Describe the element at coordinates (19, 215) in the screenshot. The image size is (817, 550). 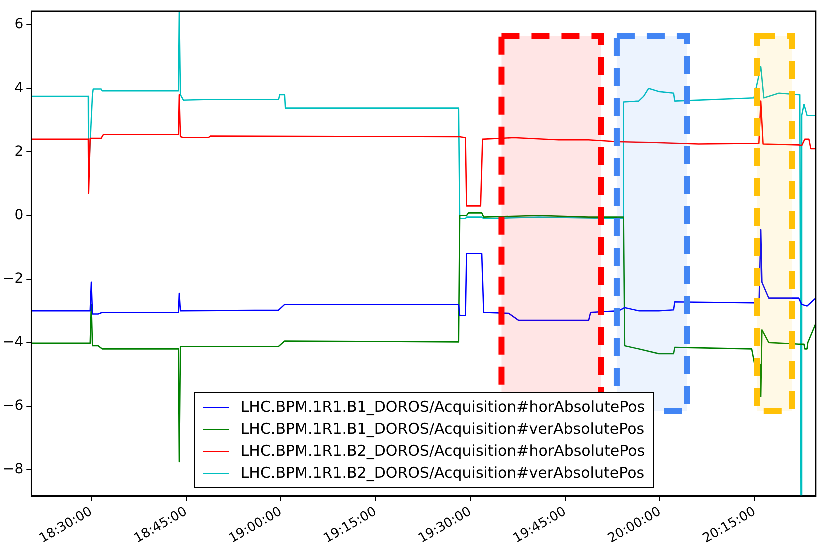
I see `y-tick-label: 0` at that location.